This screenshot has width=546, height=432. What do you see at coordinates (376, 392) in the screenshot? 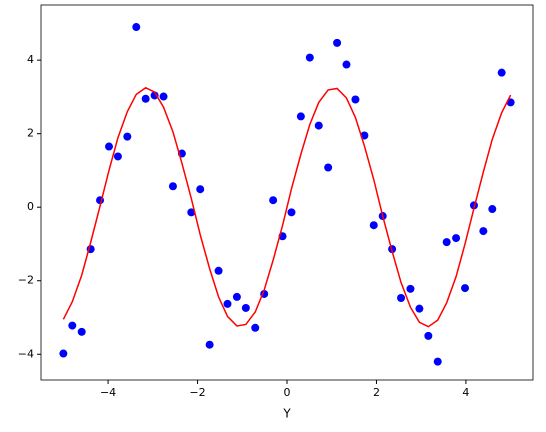
I see `x-tick-label: 2` at bounding box center [376, 392].